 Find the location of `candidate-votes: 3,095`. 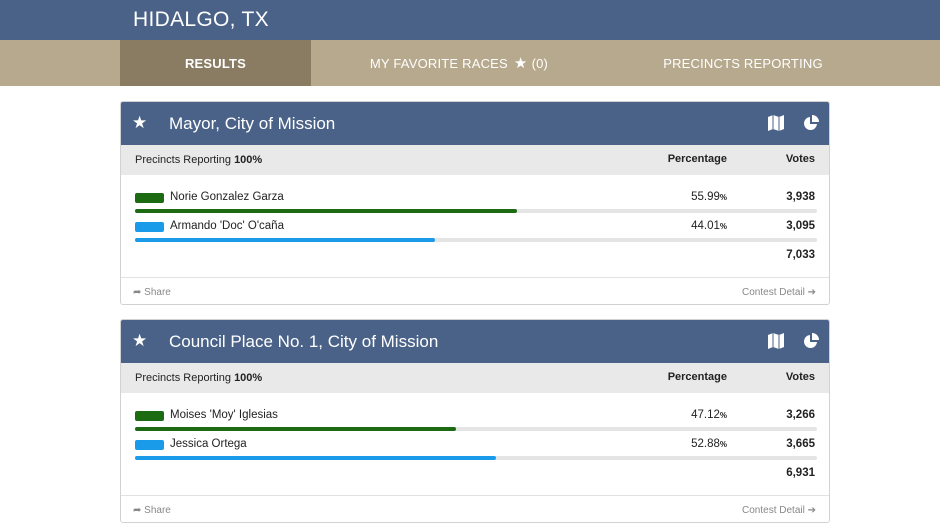

candidate-votes: 3,095 is located at coordinates (800, 226).